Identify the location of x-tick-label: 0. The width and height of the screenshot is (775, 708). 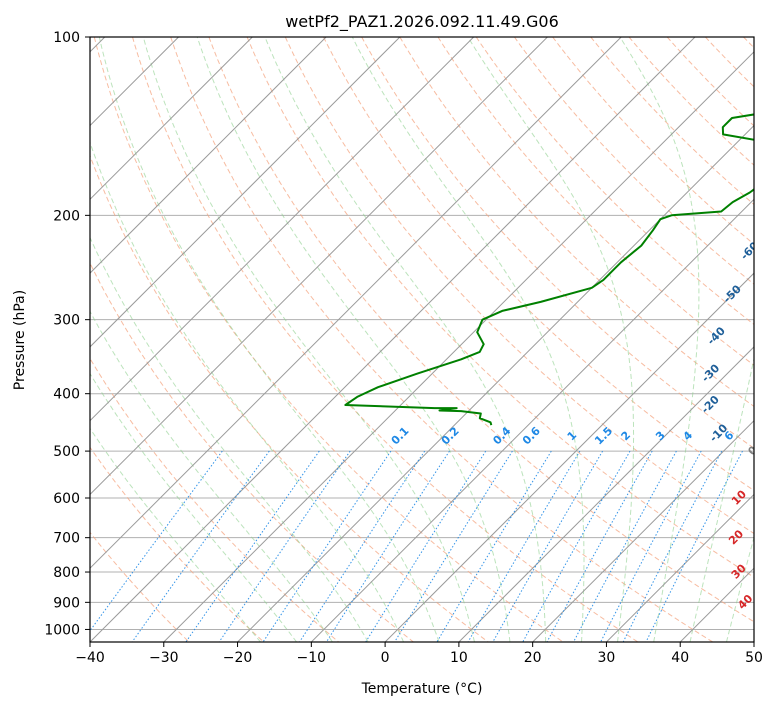
(385, 658).